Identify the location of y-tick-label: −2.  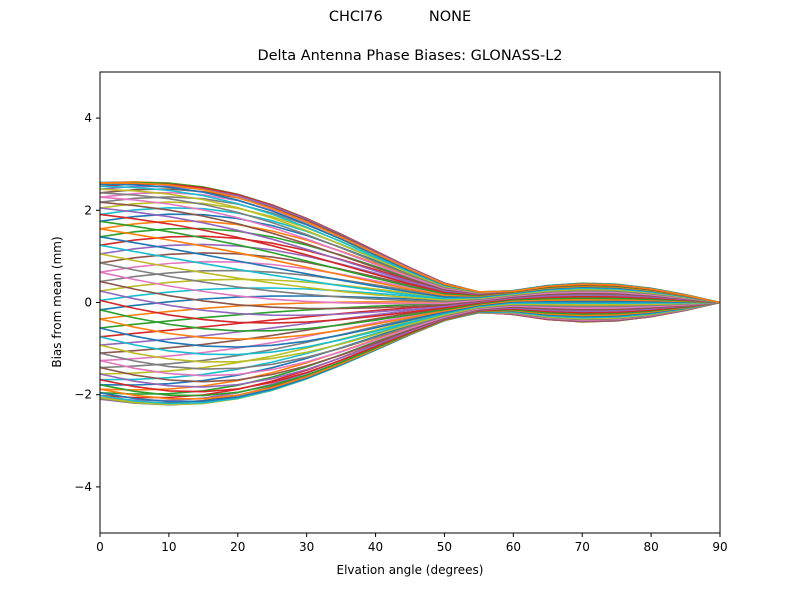
(83, 395).